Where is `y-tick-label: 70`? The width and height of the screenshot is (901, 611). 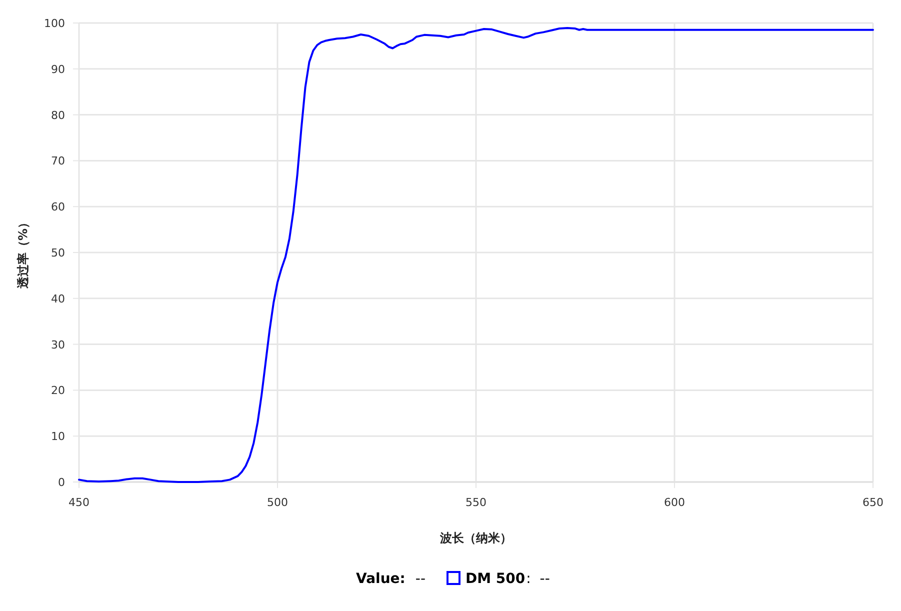
y-tick-label: 70 is located at coordinates (58, 161).